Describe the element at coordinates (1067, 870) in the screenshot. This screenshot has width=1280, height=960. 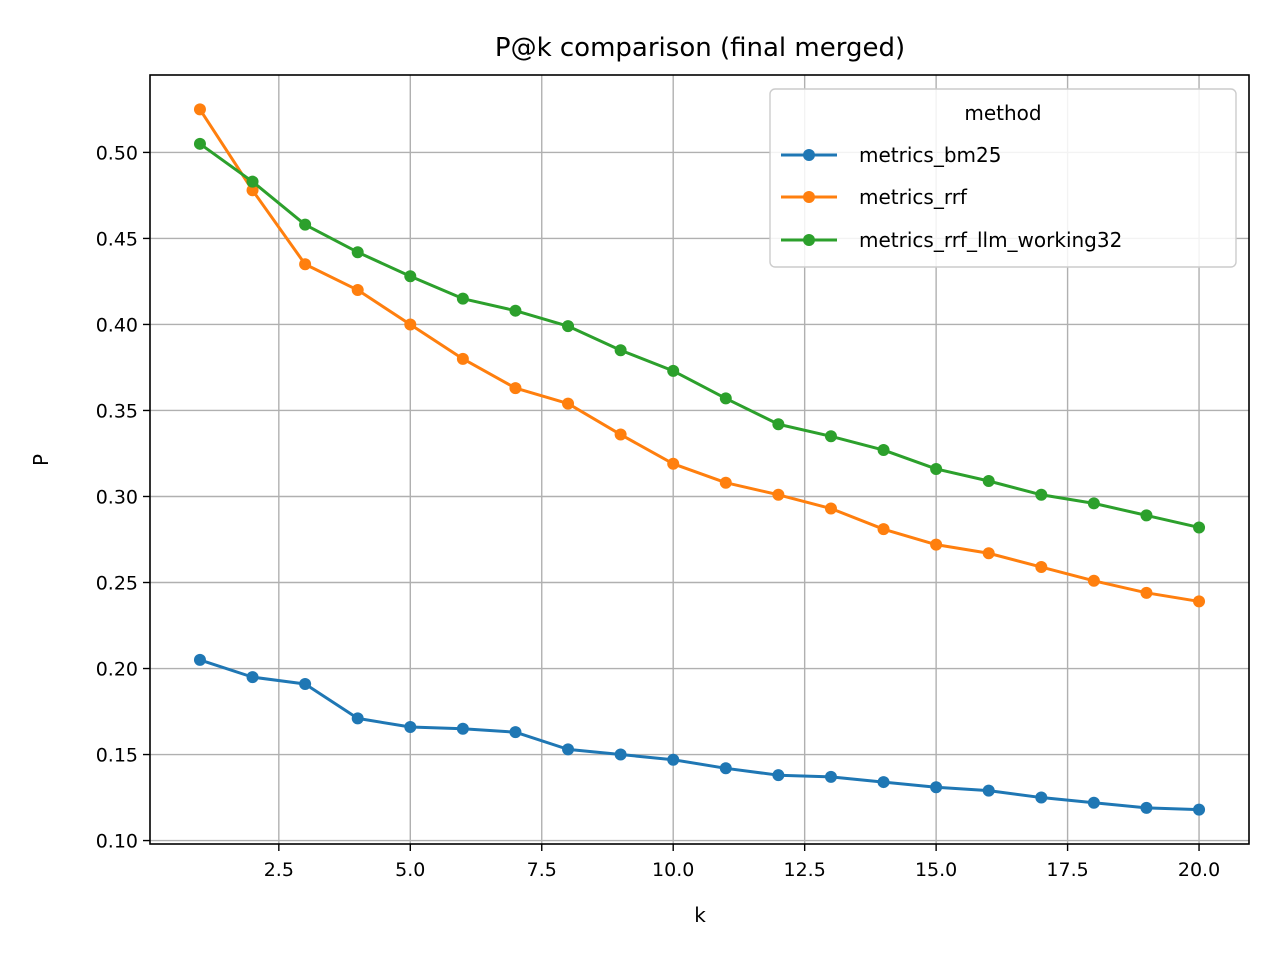
I see `x-tick-label: 17.5` at that location.